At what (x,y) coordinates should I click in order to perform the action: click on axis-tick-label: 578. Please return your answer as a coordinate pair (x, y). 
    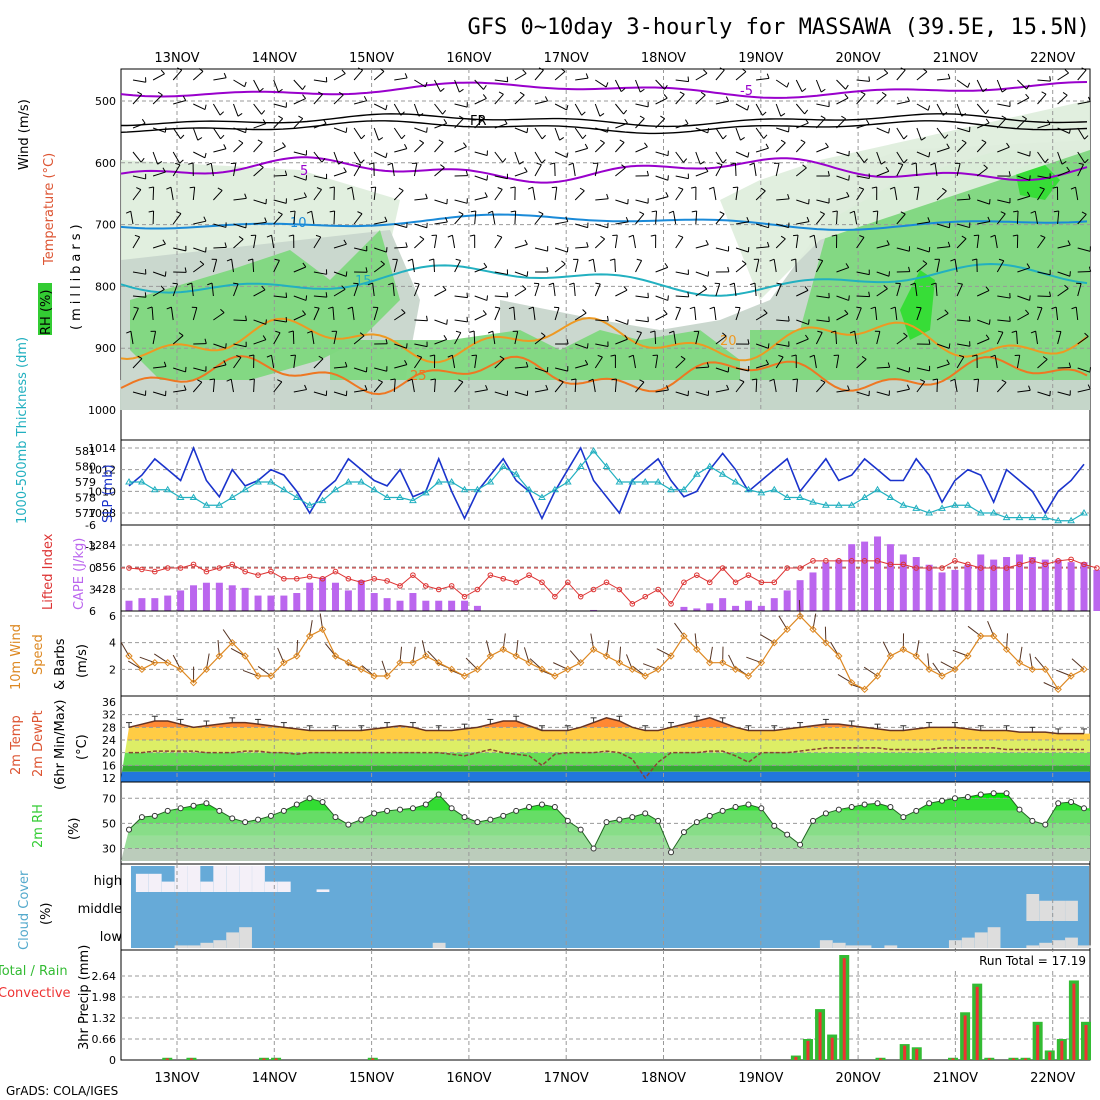
    Looking at the image, I should click on (85, 498).